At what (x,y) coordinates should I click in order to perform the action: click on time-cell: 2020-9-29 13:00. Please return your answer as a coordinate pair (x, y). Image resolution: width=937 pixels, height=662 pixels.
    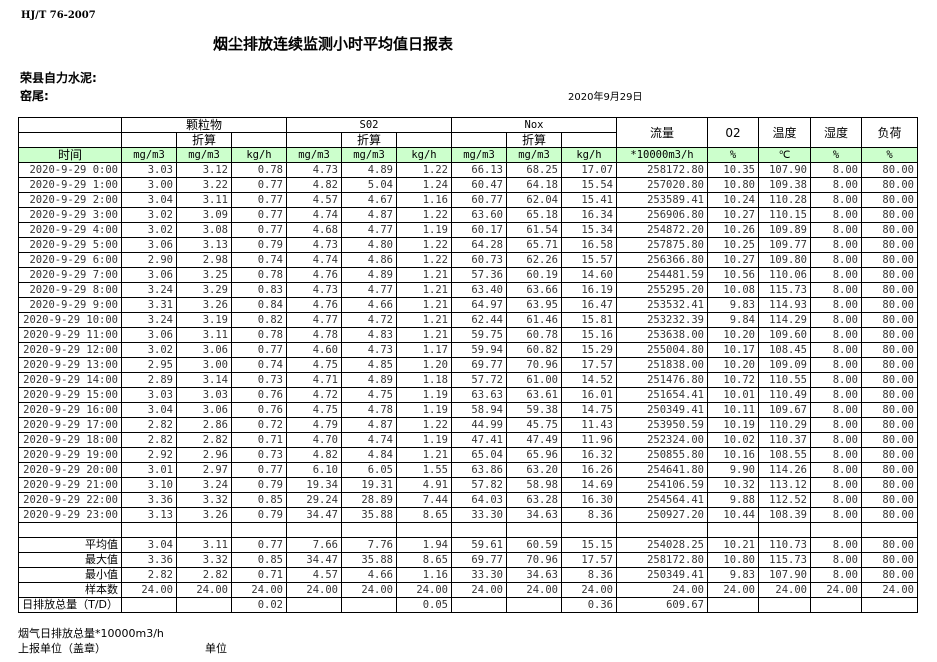
    Looking at the image, I should click on (70, 365).